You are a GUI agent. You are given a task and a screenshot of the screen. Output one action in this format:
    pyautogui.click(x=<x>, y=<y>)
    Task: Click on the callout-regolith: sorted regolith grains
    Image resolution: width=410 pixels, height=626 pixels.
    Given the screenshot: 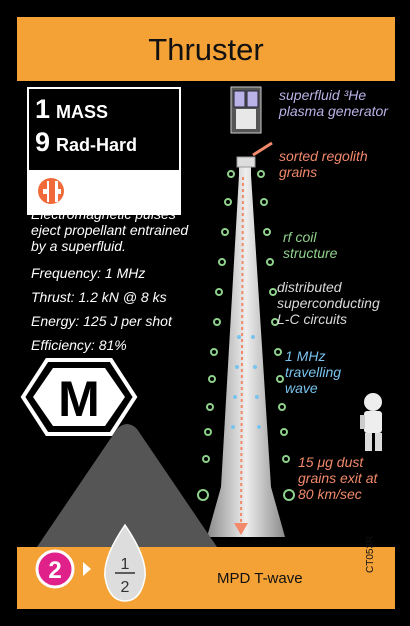 What is the action you would take?
    pyautogui.click(x=323, y=164)
    